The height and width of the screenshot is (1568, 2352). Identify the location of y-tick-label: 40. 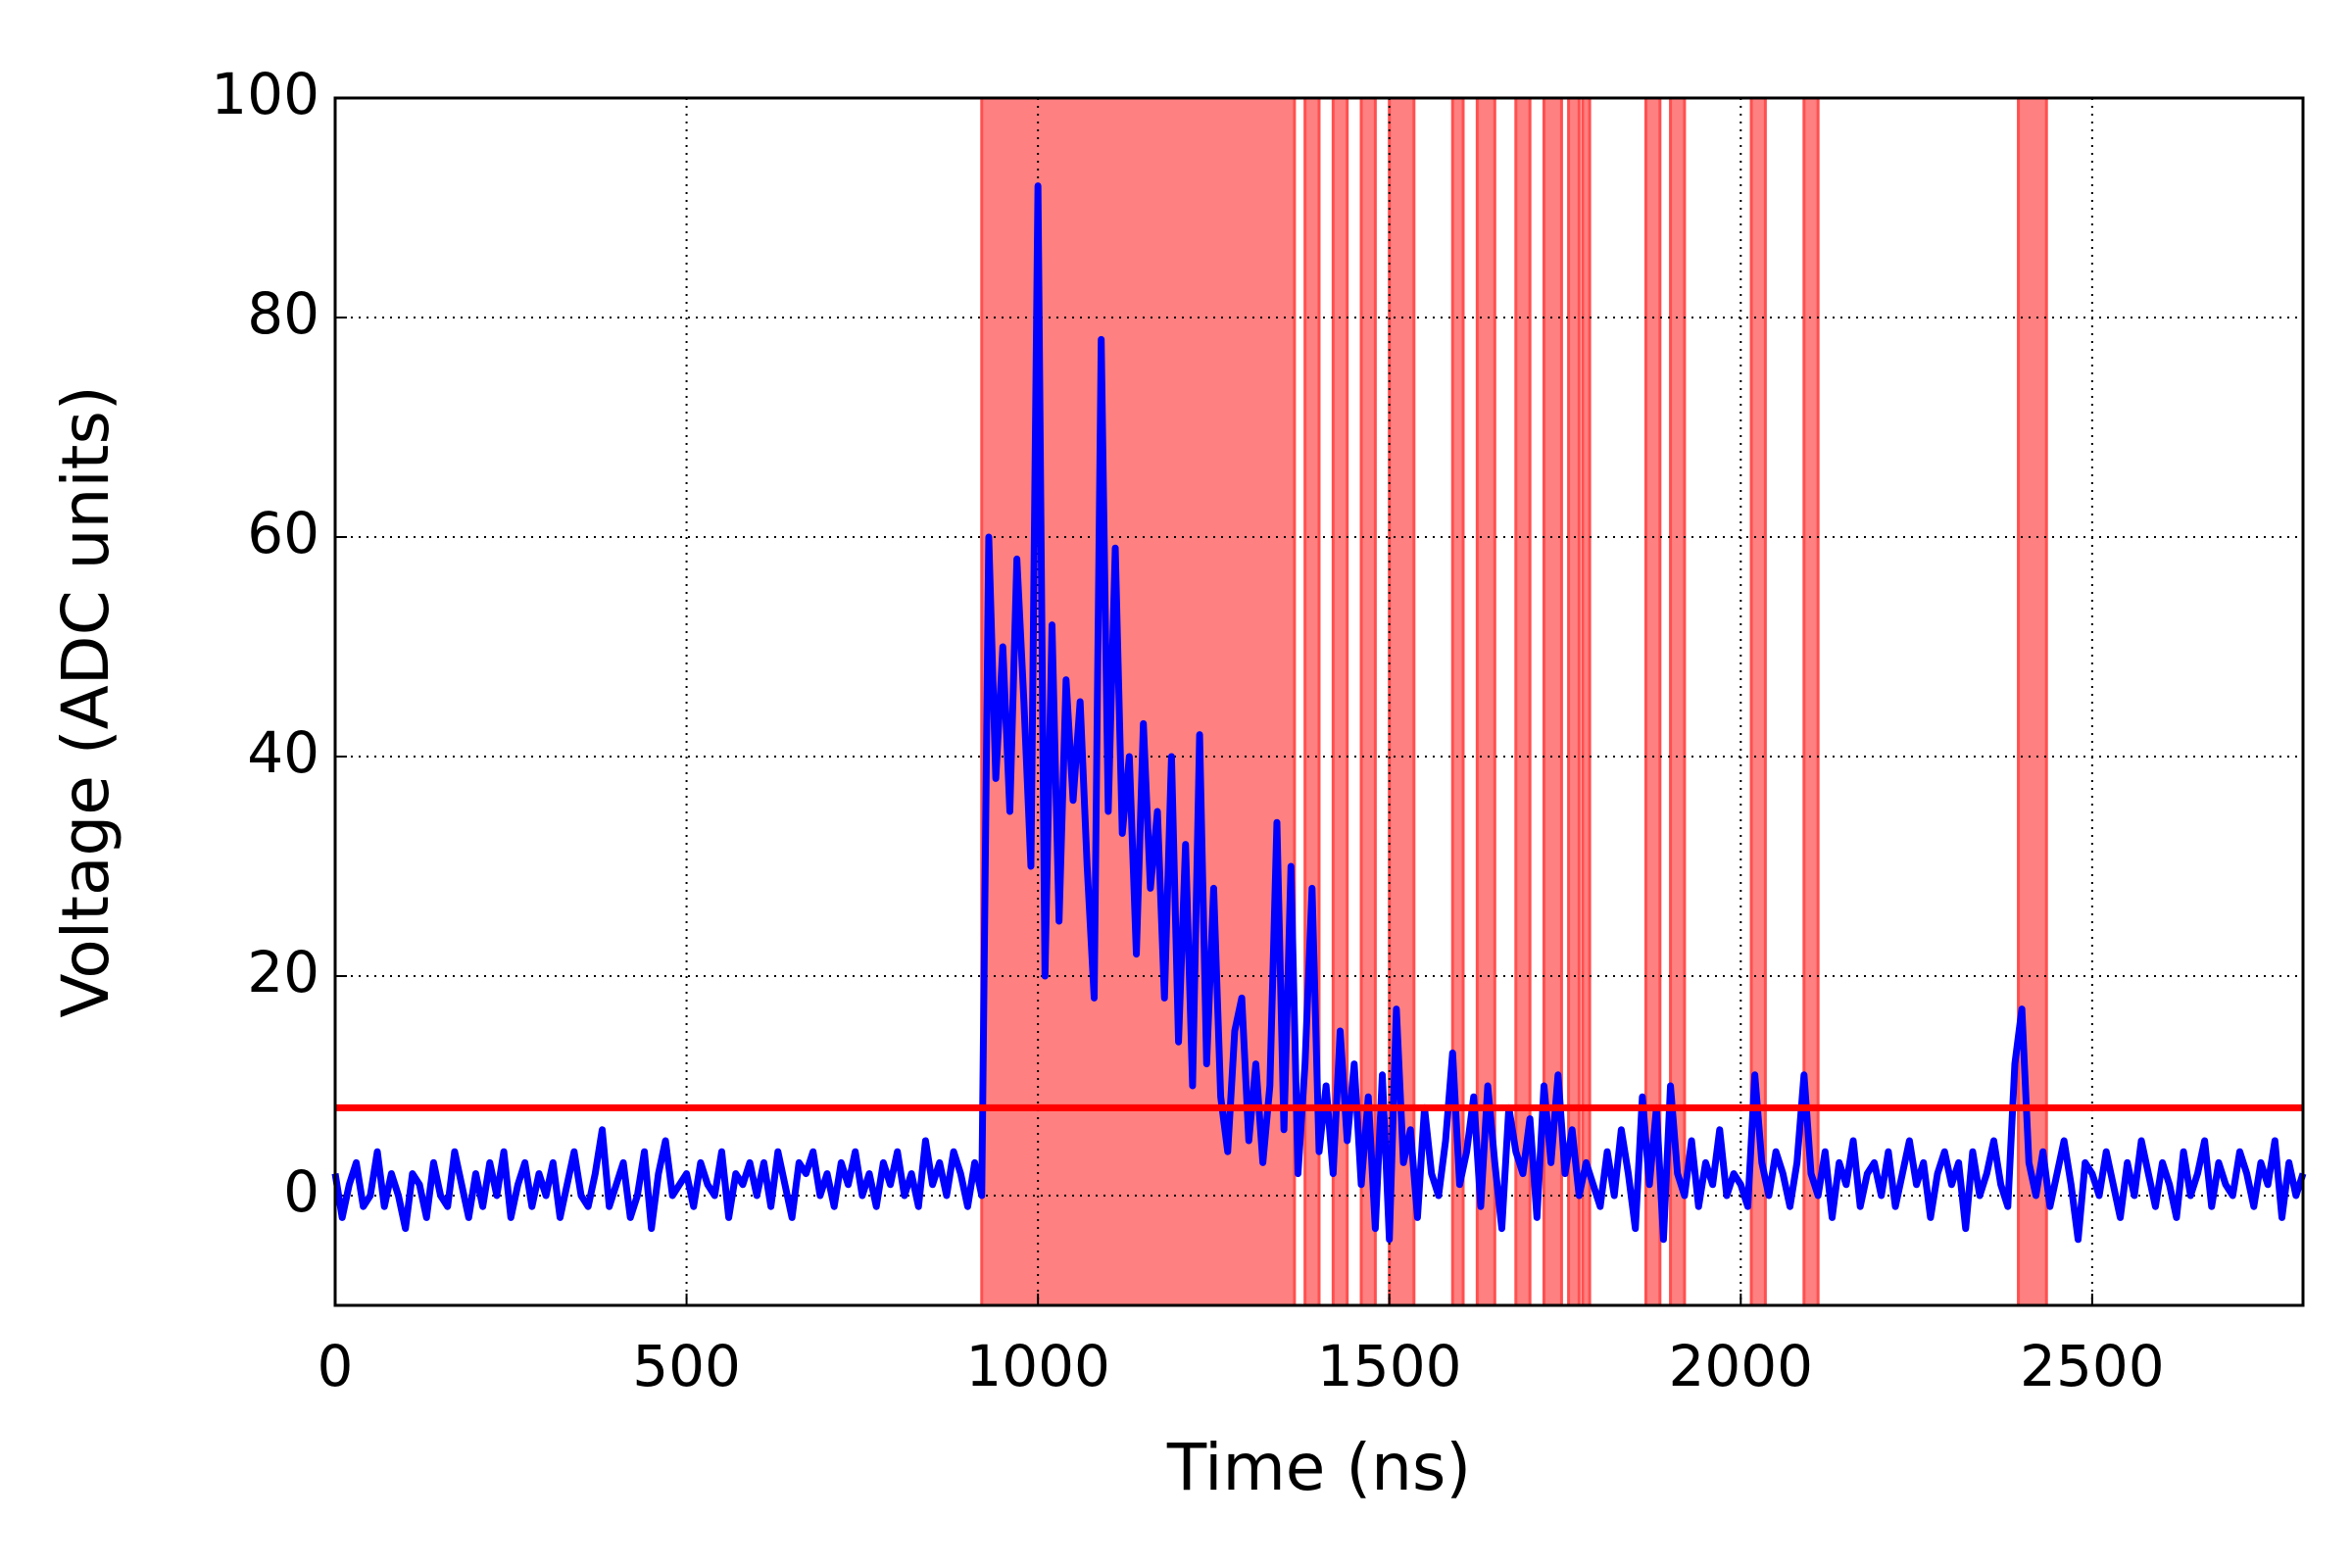
(283, 752).